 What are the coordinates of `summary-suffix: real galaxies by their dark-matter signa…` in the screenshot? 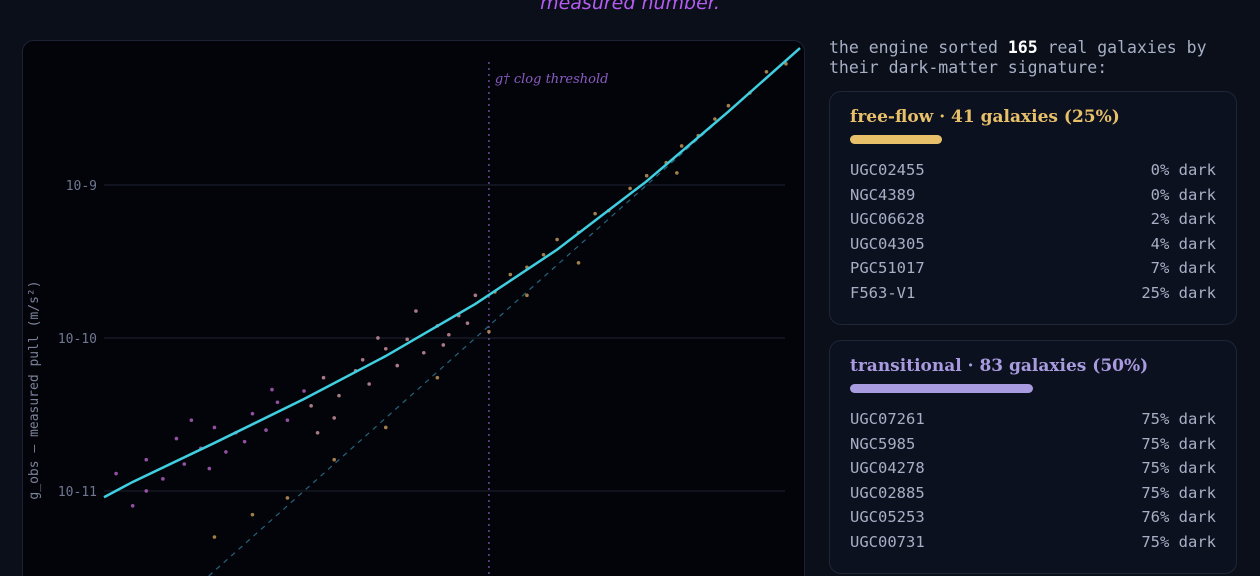 It's located at (1018, 57).